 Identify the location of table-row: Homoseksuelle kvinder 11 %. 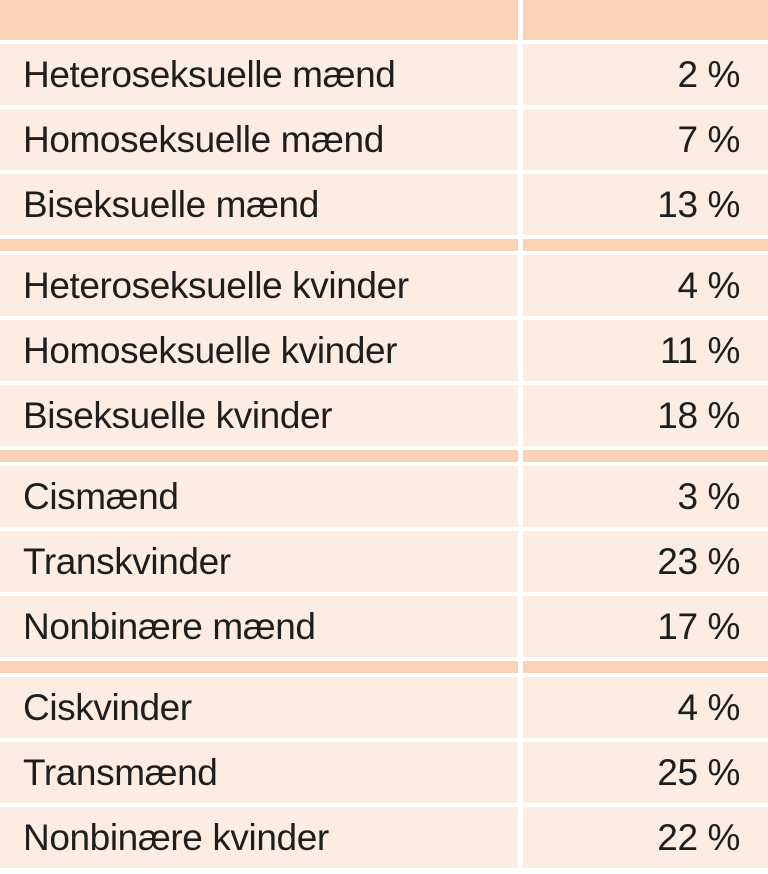
(384, 350).